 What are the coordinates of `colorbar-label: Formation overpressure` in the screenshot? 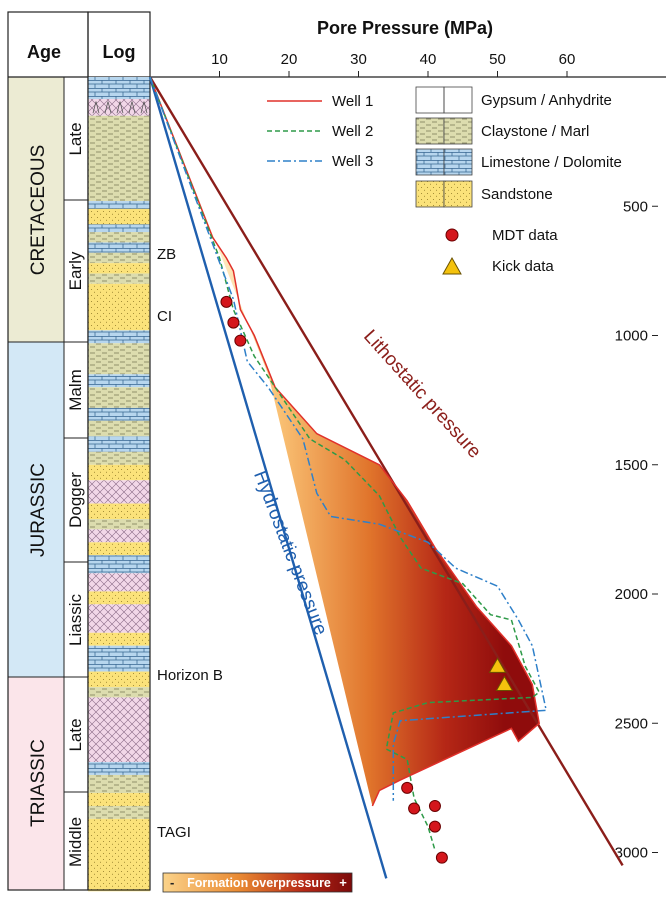 It's located at (259, 883).